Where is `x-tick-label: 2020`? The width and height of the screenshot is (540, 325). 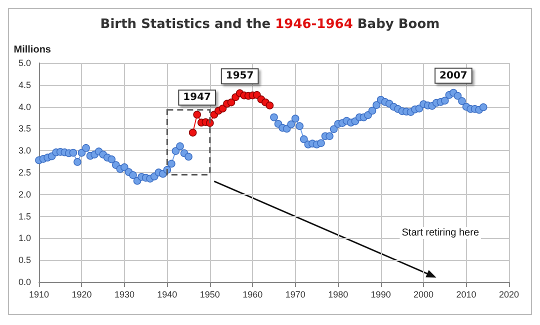
x-tick-label: 2020 is located at coordinates (509, 295).